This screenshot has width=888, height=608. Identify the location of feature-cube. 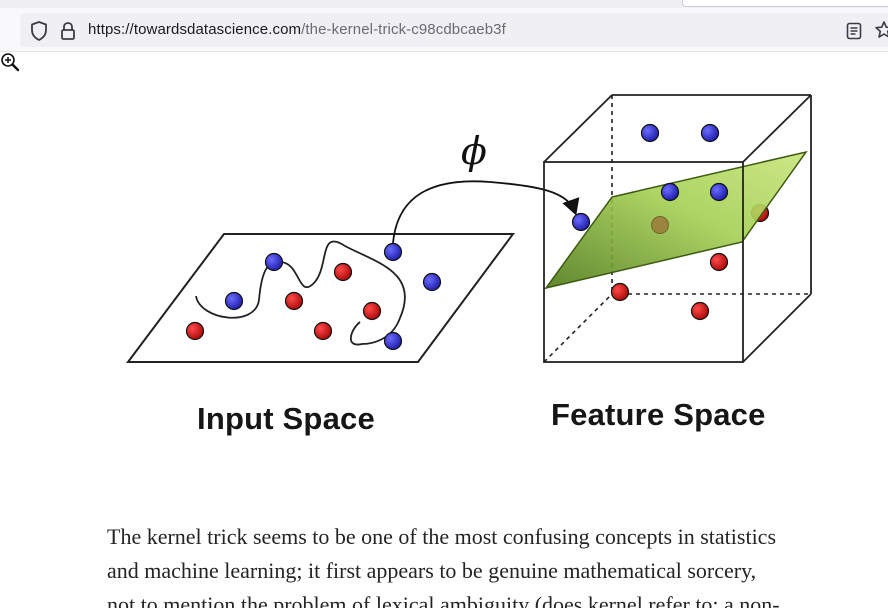
(677, 228).